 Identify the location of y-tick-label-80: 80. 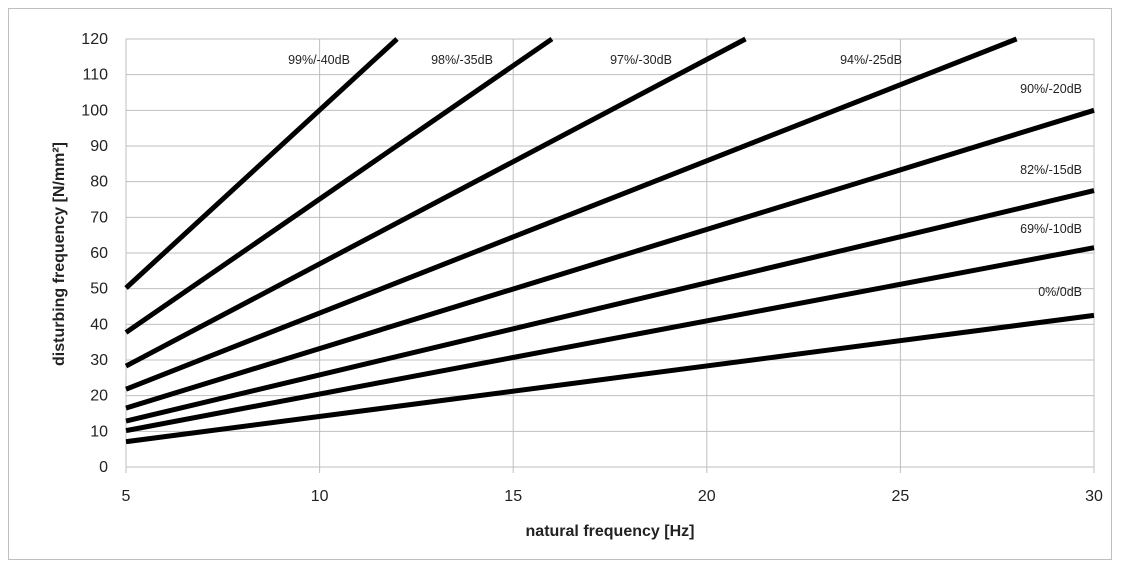
(99, 182).